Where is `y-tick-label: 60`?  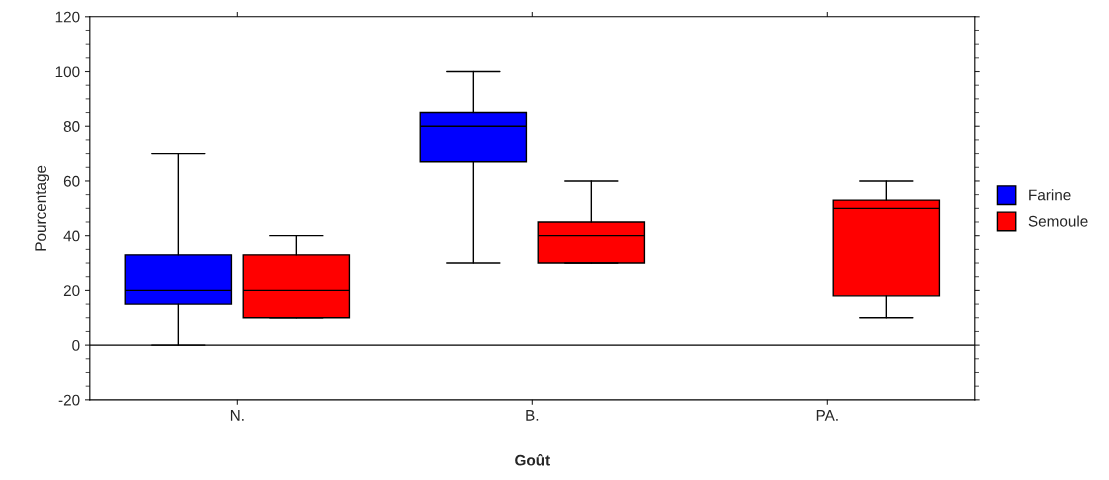 y-tick-label: 60 is located at coordinates (71, 181).